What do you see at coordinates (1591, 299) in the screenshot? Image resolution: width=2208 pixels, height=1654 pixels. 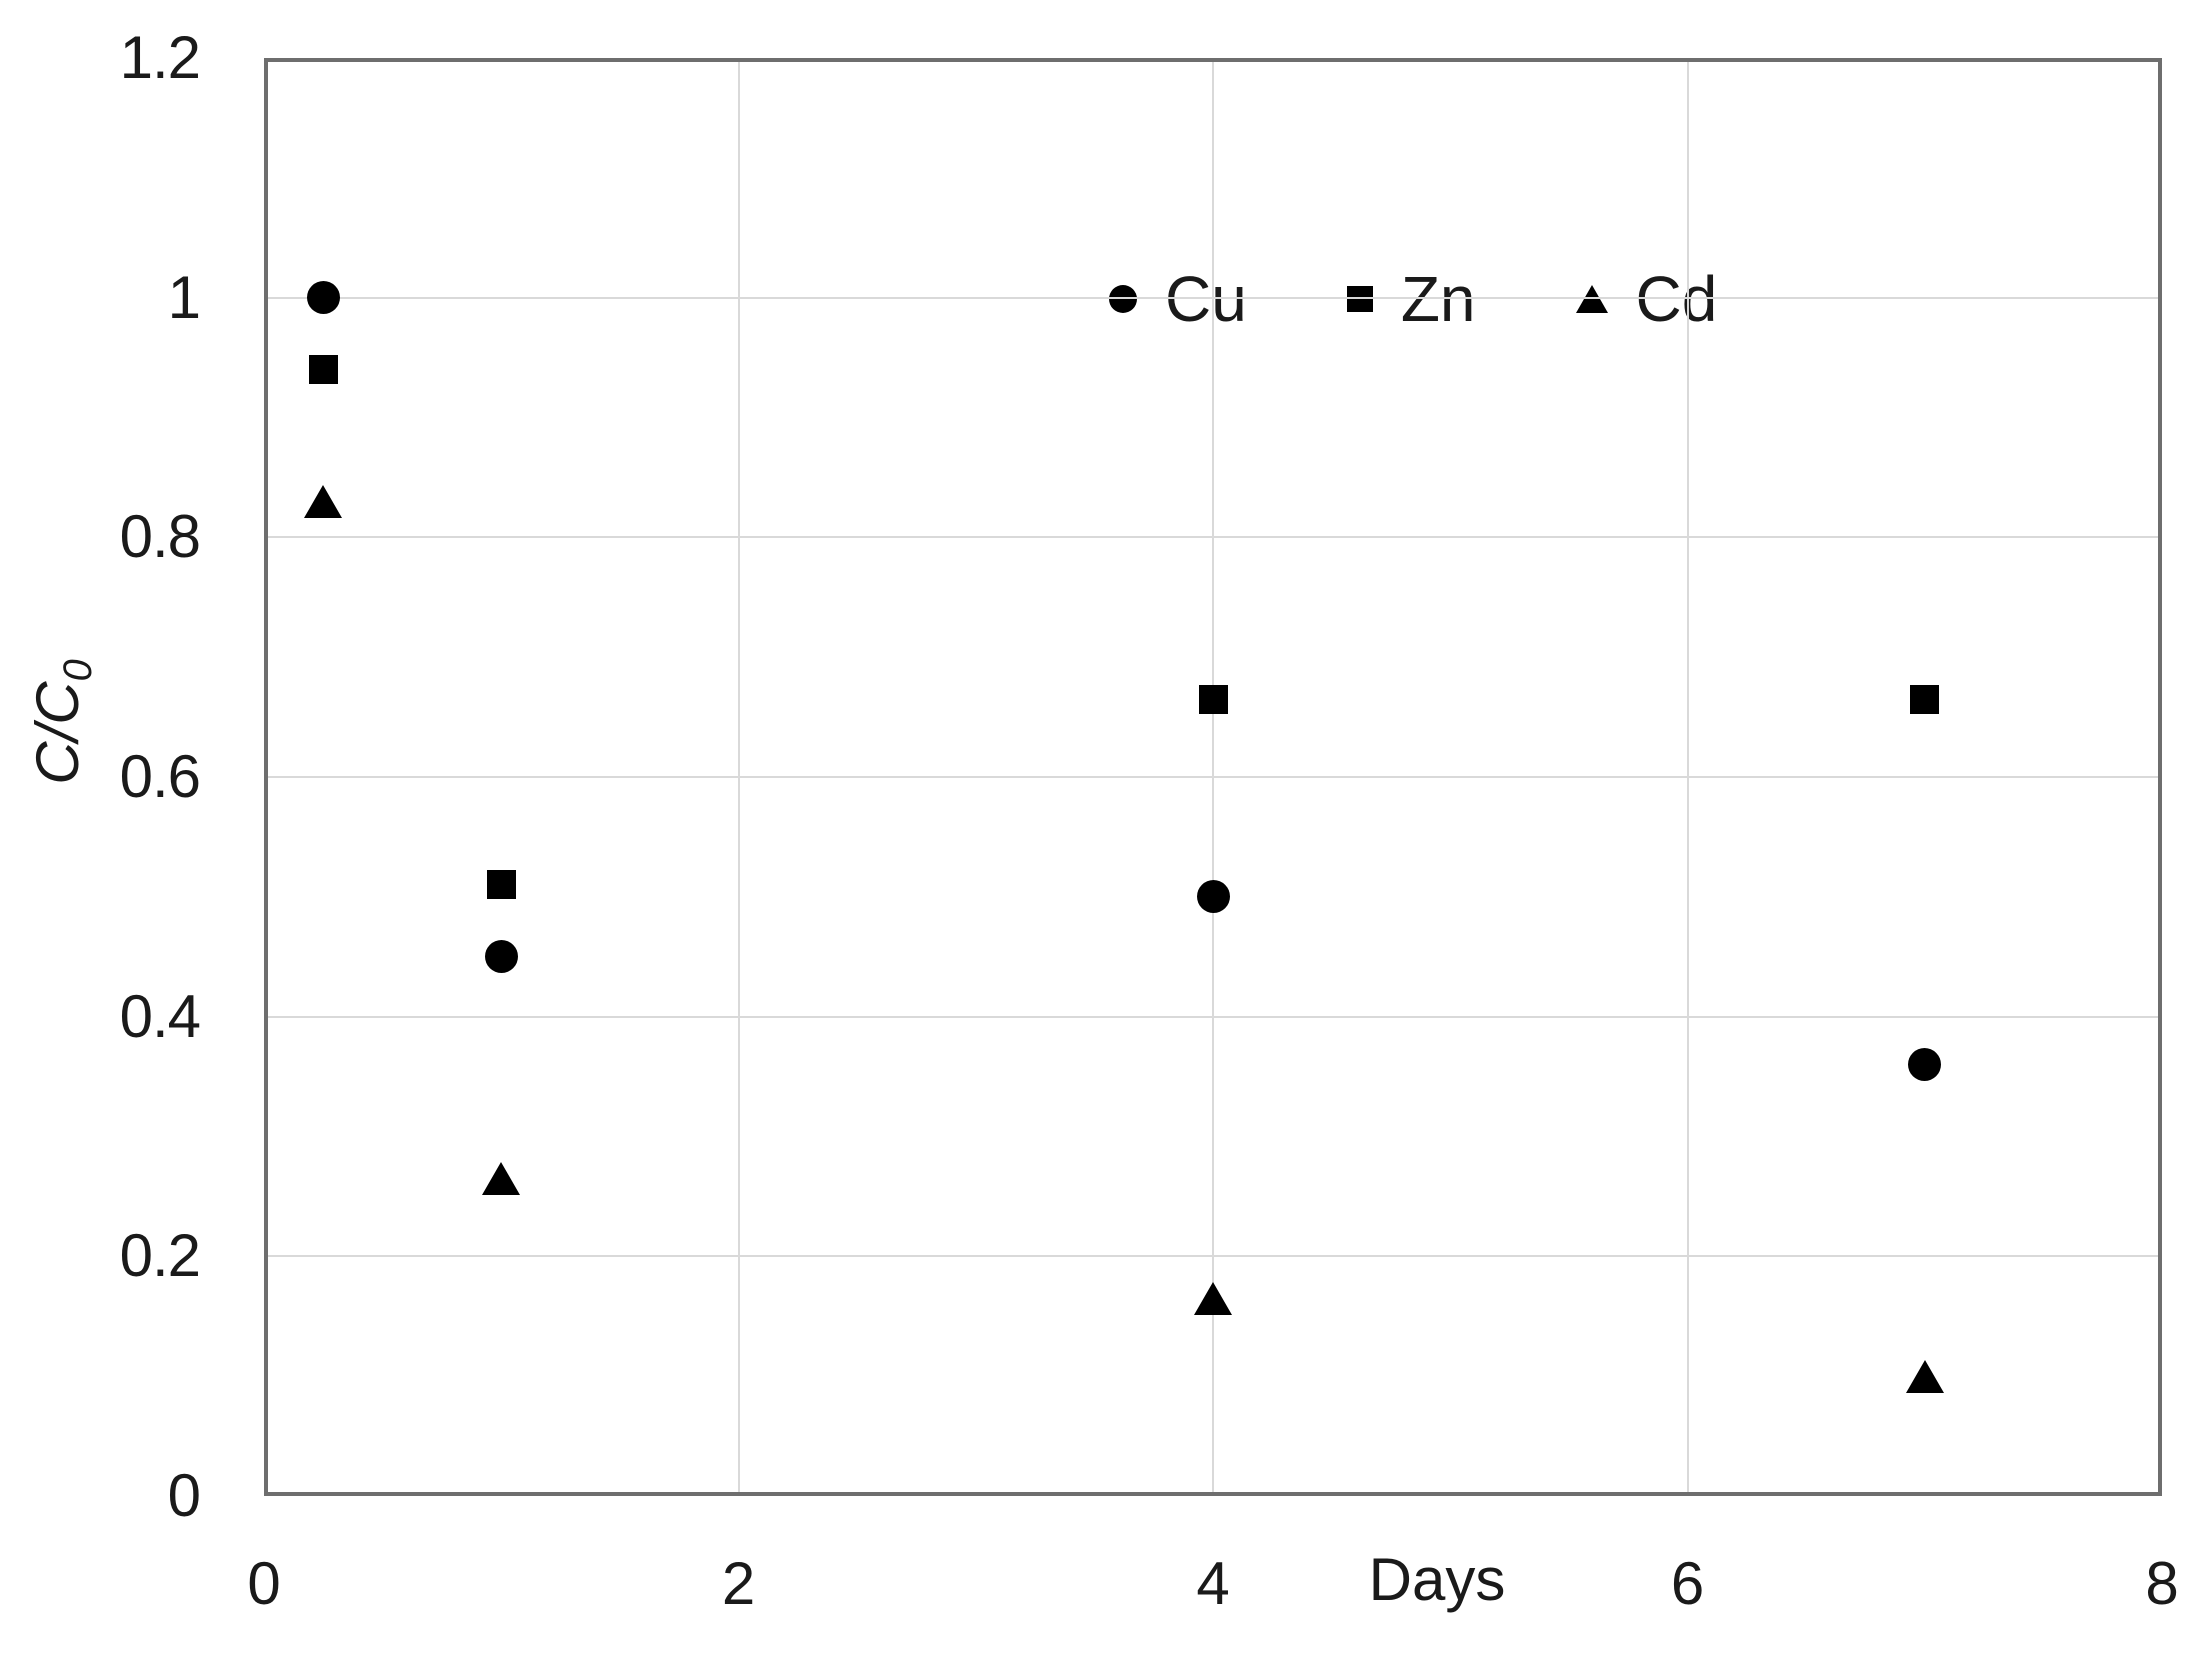 I see `legend-triangle-icon` at bounding box center [1591, 299].